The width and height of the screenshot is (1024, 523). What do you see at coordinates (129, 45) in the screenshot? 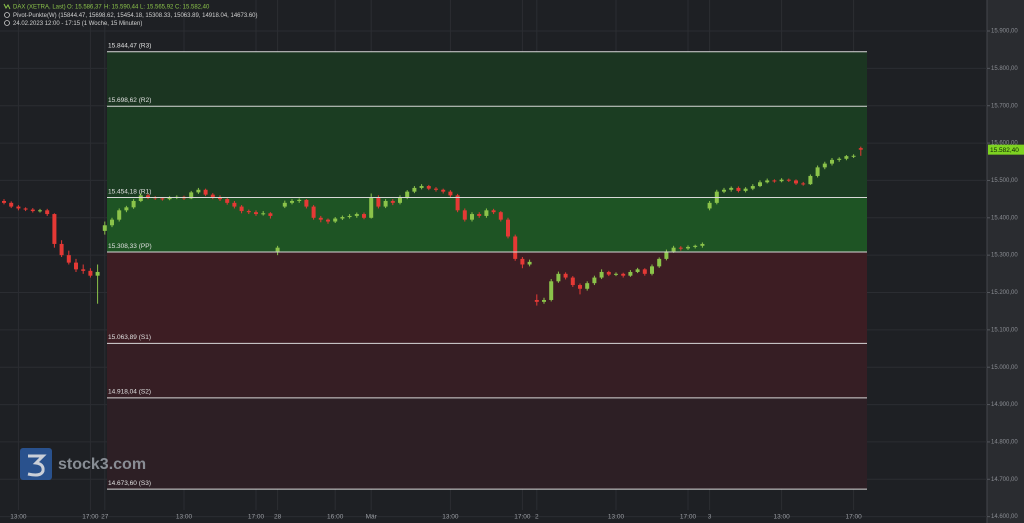
I see `pivot-label: 15.844,47 (R3)` at bounding box center [129, 45].